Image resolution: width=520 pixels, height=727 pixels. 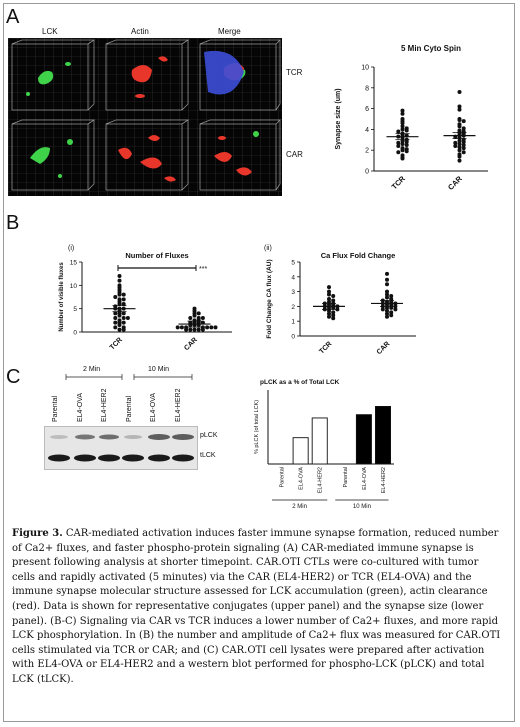 What do you see at coordinates (431, 48) in the screenshot?
I see `chart-title: 5 Min Cyto Spin` at bounding box center [431, 48].